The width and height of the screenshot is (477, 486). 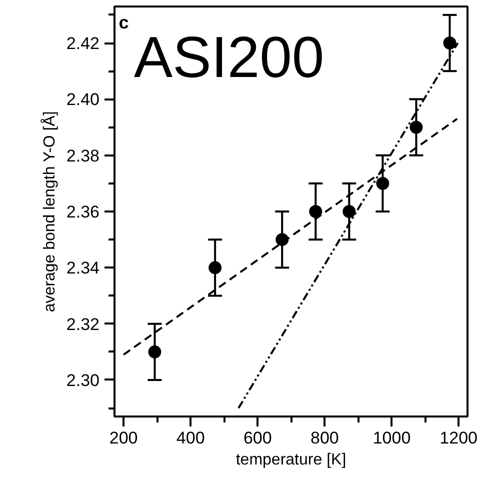 What do you see at coordinates (190, 438) in the screenshot?
I see `x-tick-label: 400` at bounding box center [190, 438].